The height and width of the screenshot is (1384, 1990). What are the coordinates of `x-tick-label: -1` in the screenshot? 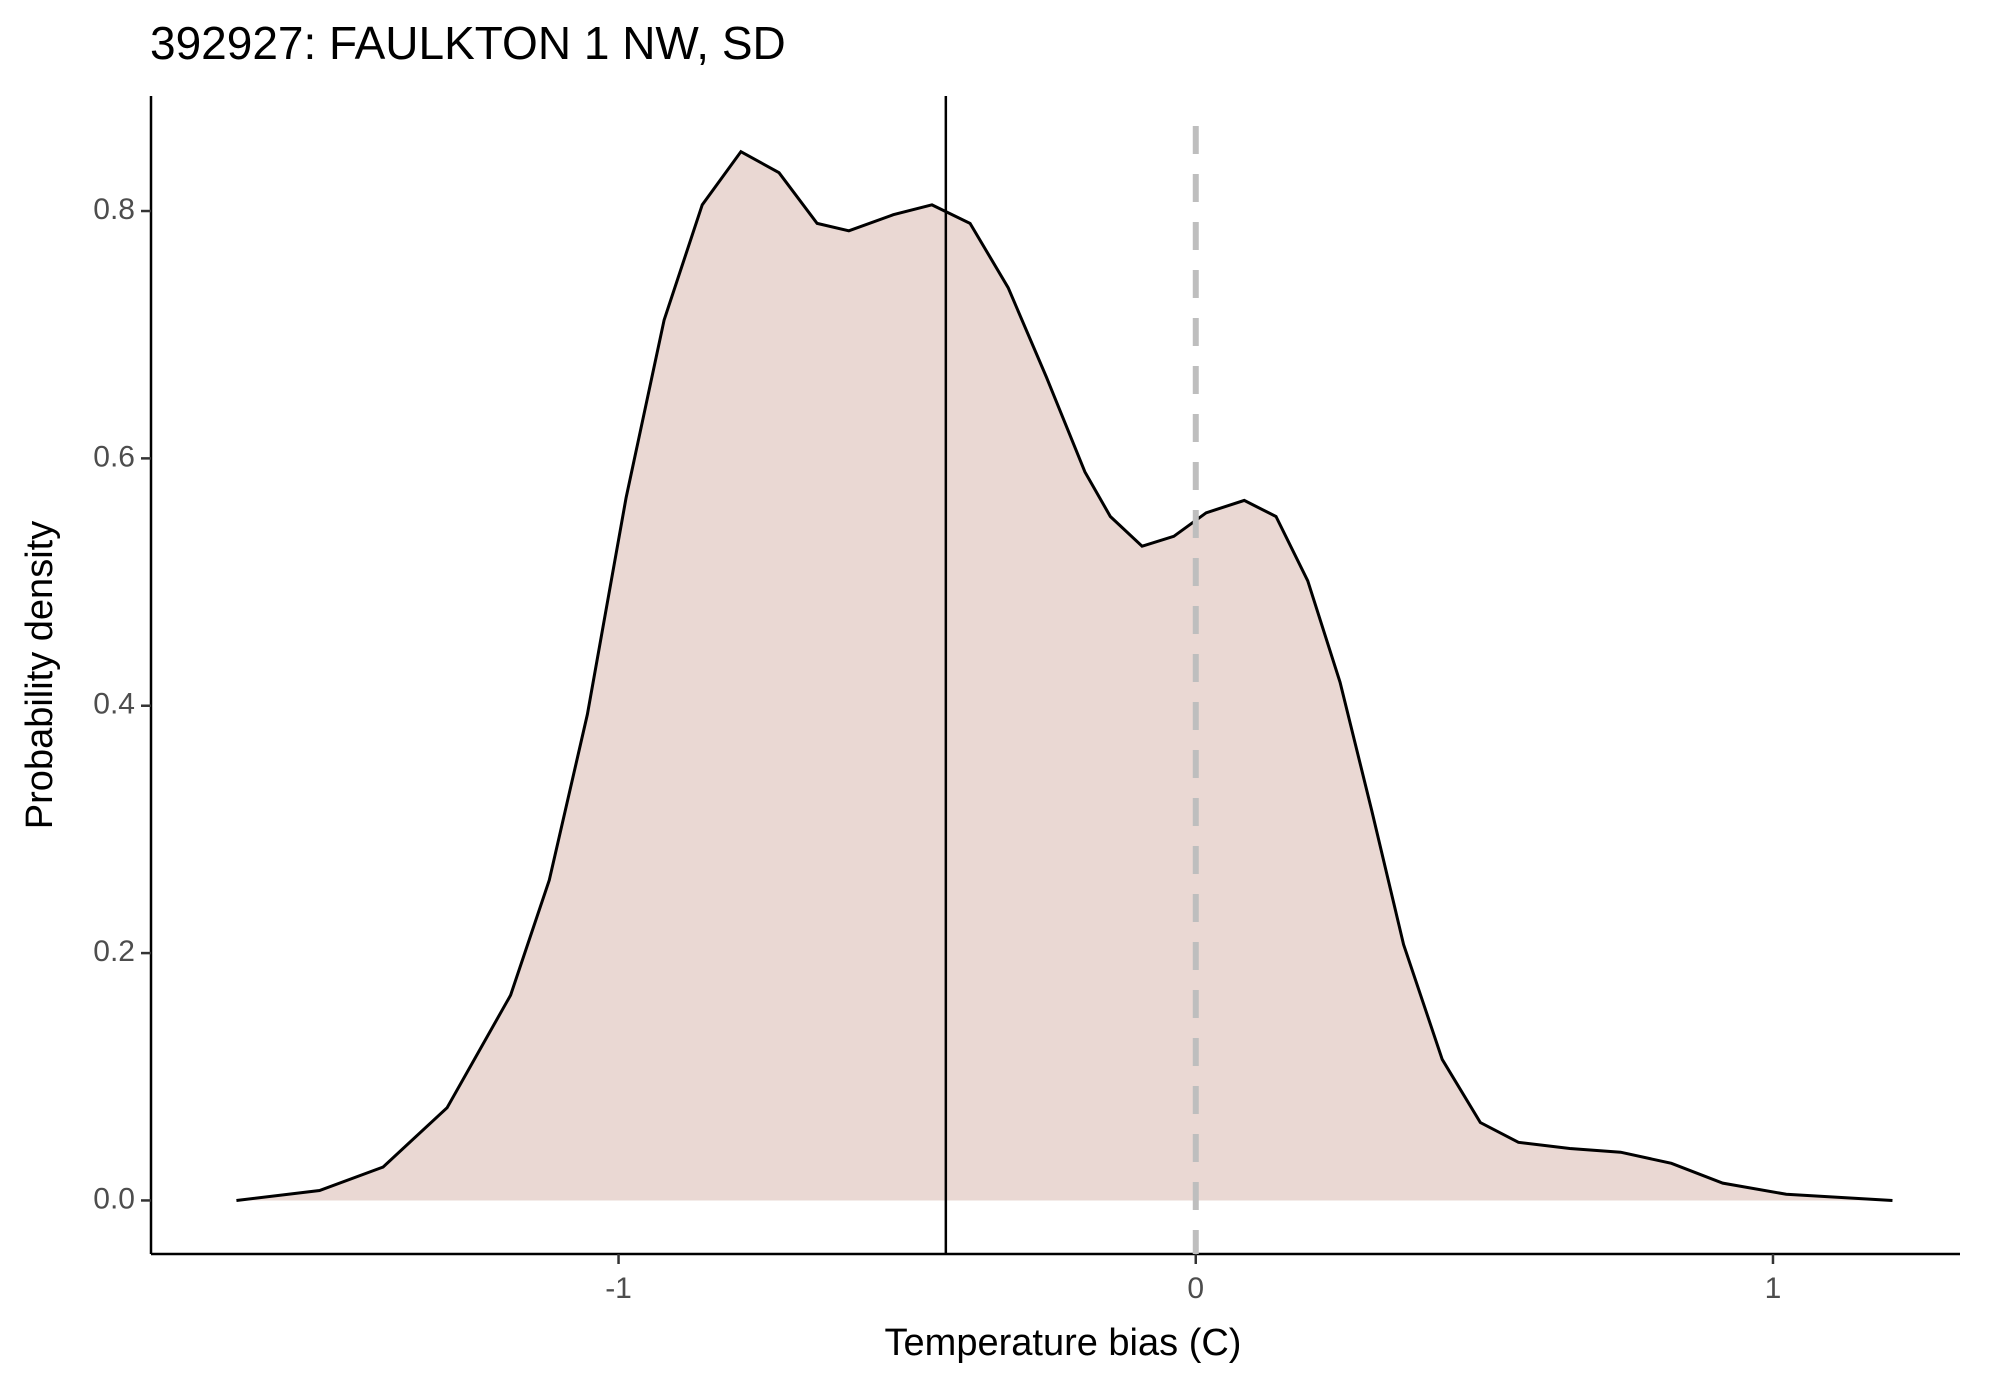 It's located at (618, 1288).